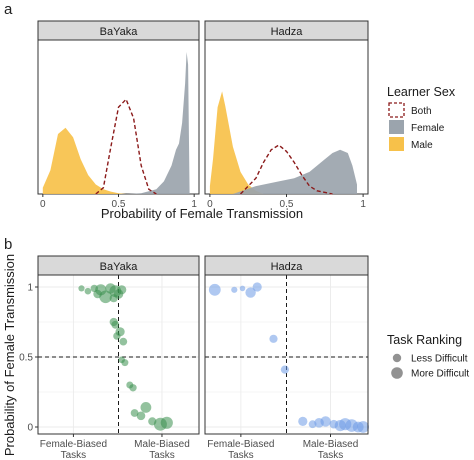  What do you see at coordinates (9, 355) in the screenshot?
I see `panel-b-y-axis-title: Probability of Female Transmission` at bounding box center [9, 355].